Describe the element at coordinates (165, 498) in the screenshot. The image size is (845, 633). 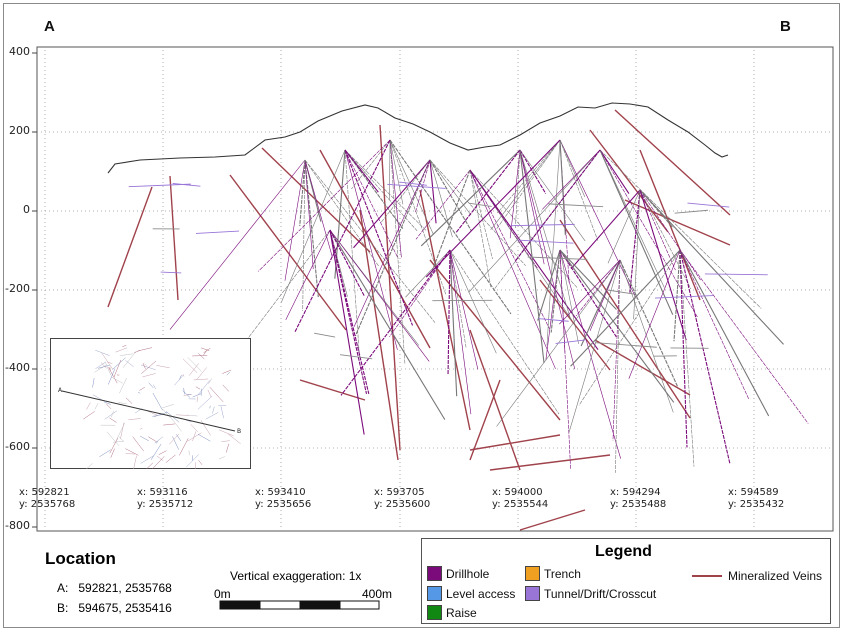
I see `coordinate-label: x: 593116 y: 2535712` at that location.